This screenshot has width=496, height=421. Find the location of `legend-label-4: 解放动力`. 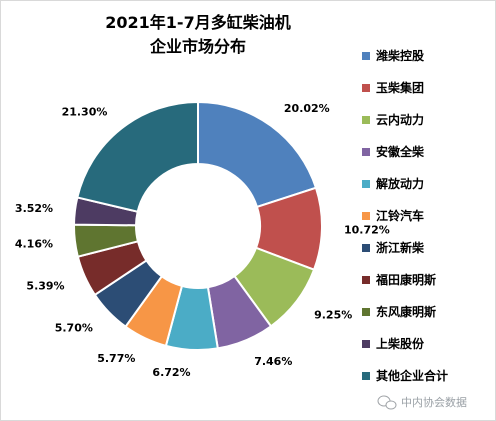

legend-label-4: 解放动力 is located at coordinates (400, 183).